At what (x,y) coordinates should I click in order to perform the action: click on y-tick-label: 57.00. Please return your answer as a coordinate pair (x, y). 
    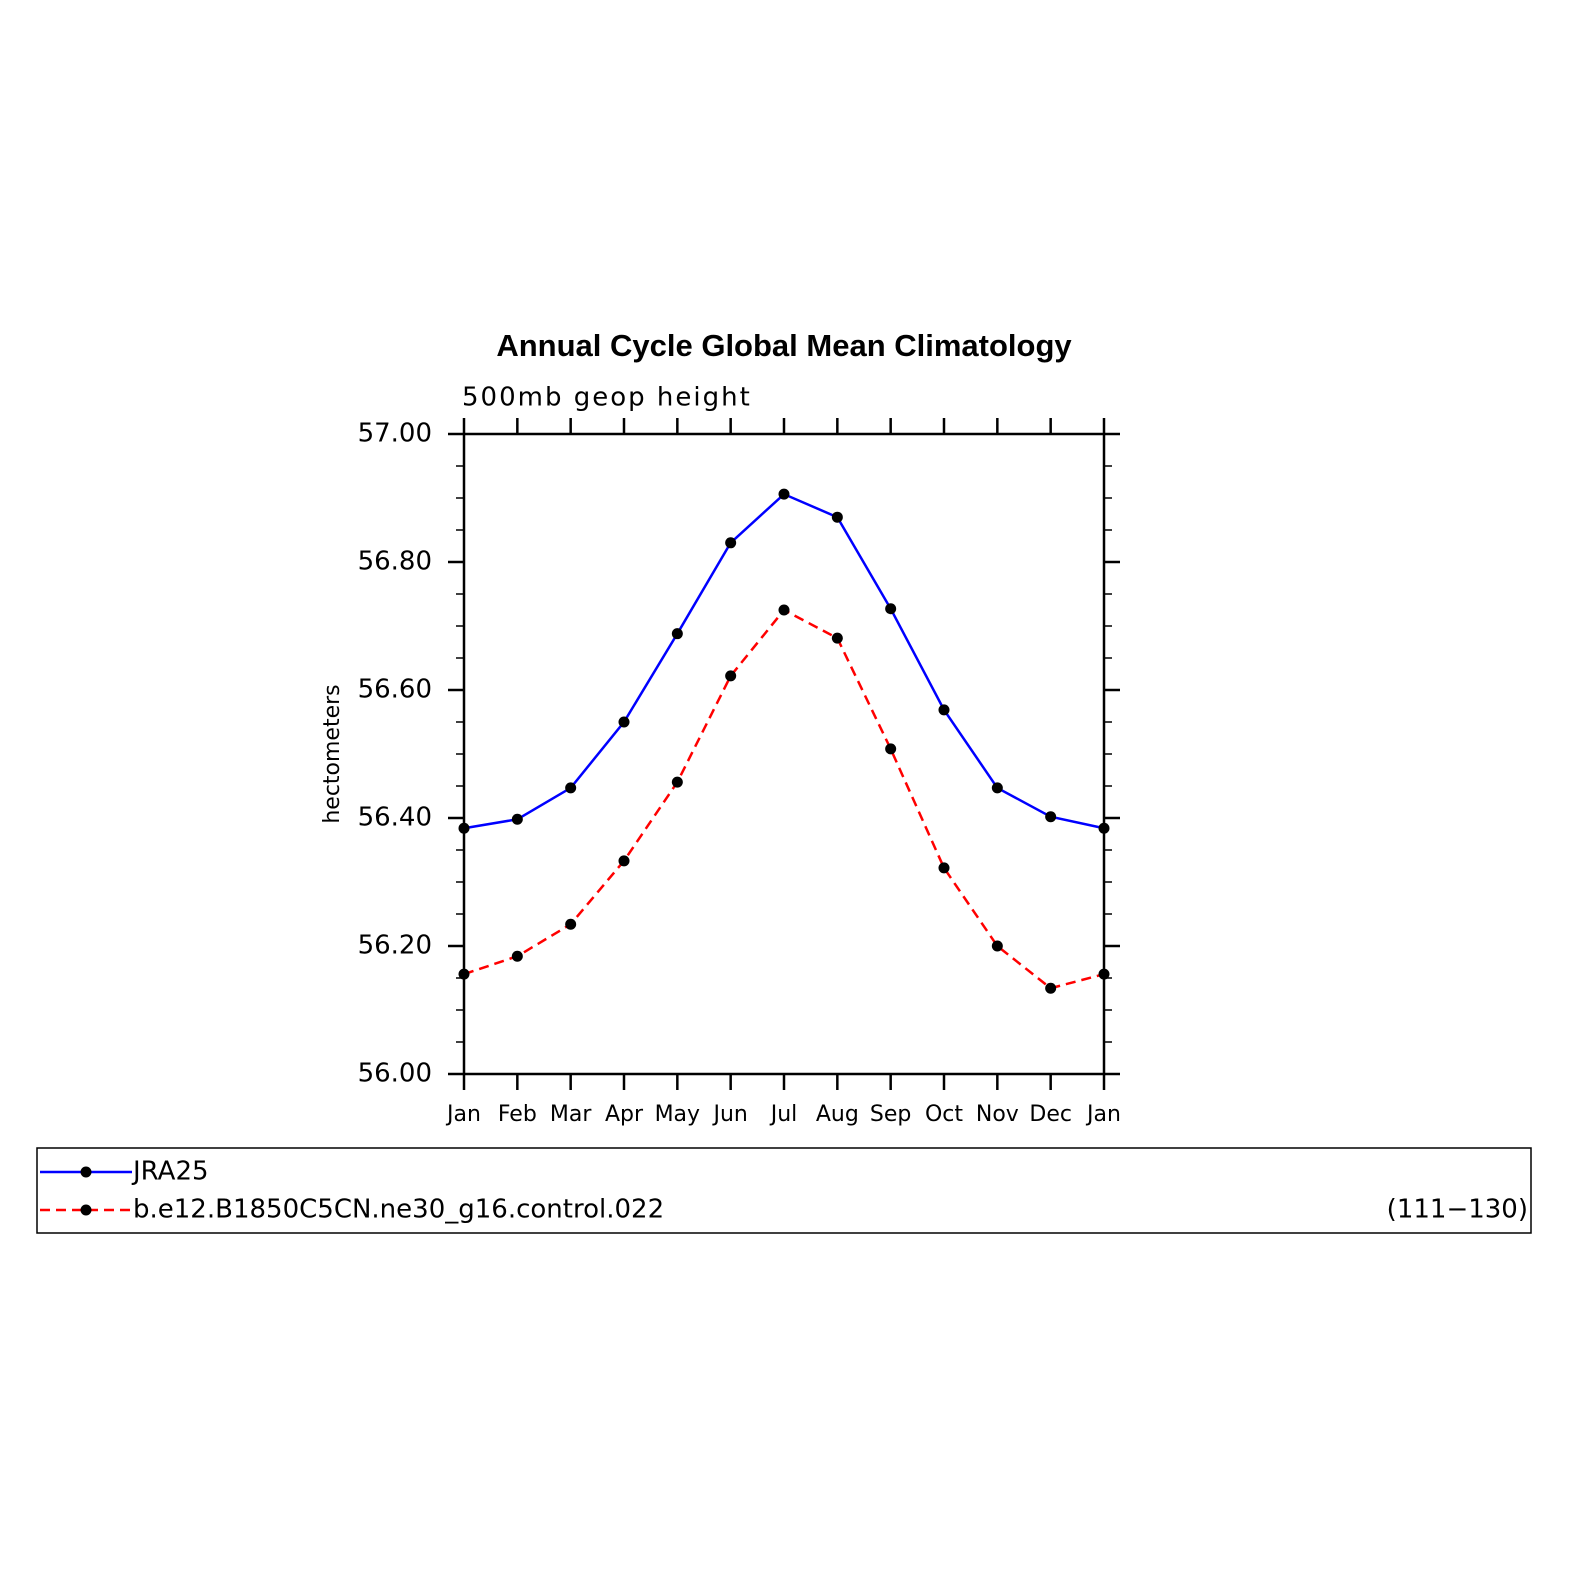
    Looking at the image, I should click on (395, 434).